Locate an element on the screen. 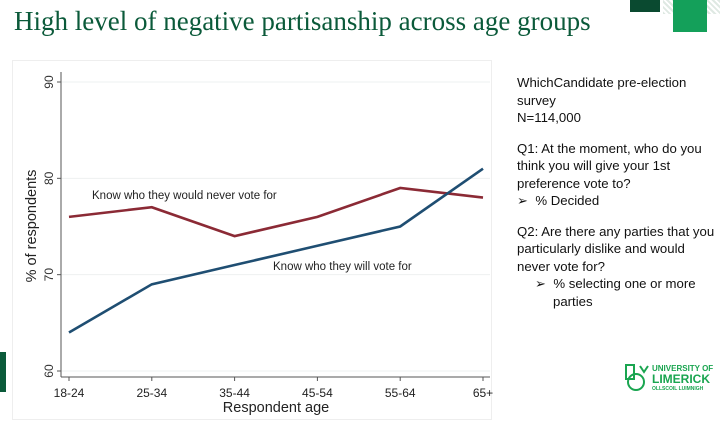  y-axis-title: % of respondents is located at coordinates (32, 226).